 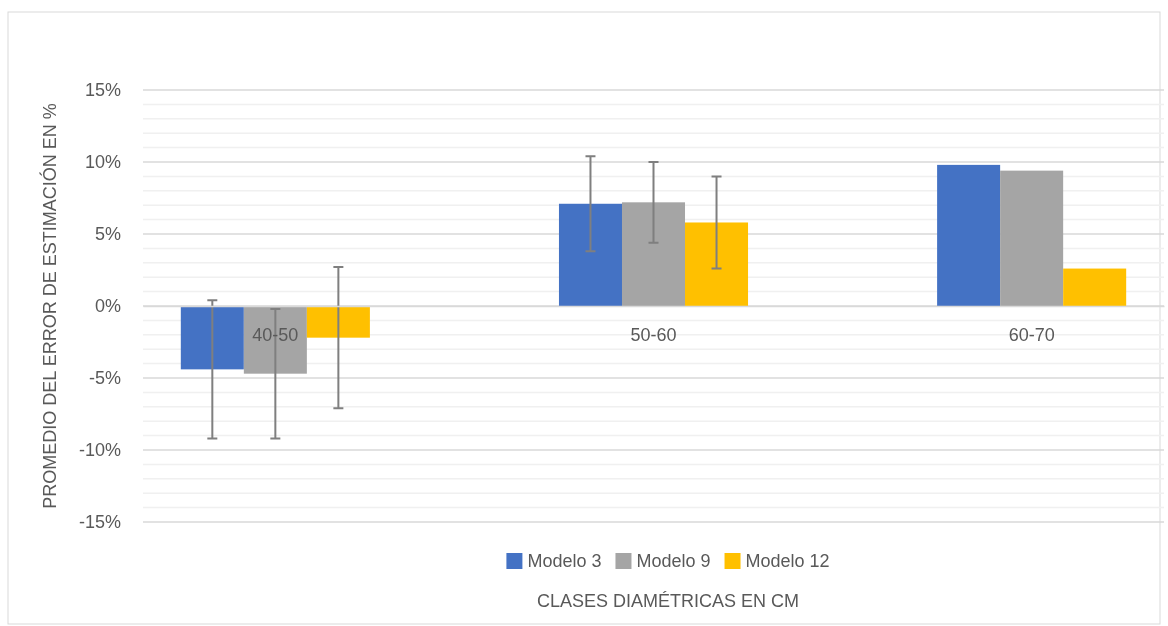 What do you see at coordinates (107, 306) in the screenshot?
I see `y-tick-label: 0%` at bounding box center [107, 306].